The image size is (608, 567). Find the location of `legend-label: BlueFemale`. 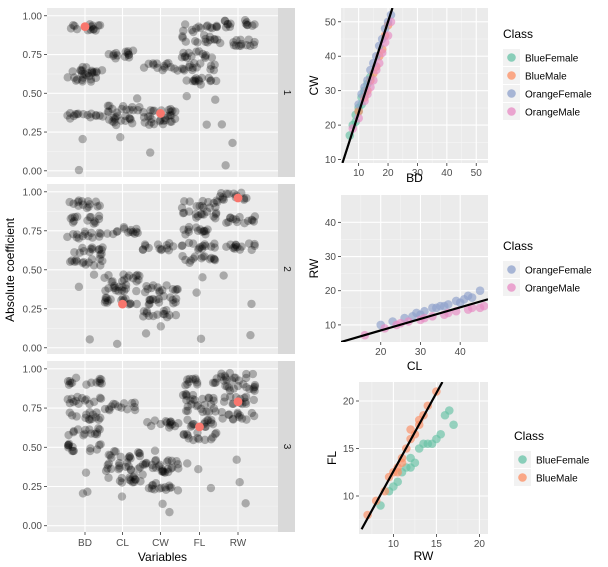

legend-label: BlueFemale is located at coordinates (552, 59).